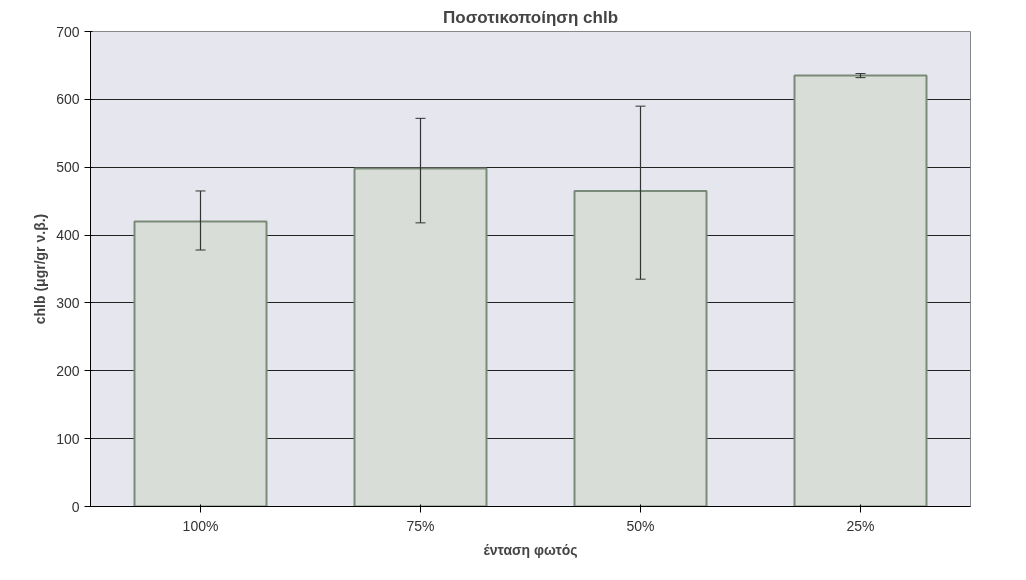  Describe the element at coordinates (68, 99) in the screenshot. I see `y-tick-label: 600` at that location.